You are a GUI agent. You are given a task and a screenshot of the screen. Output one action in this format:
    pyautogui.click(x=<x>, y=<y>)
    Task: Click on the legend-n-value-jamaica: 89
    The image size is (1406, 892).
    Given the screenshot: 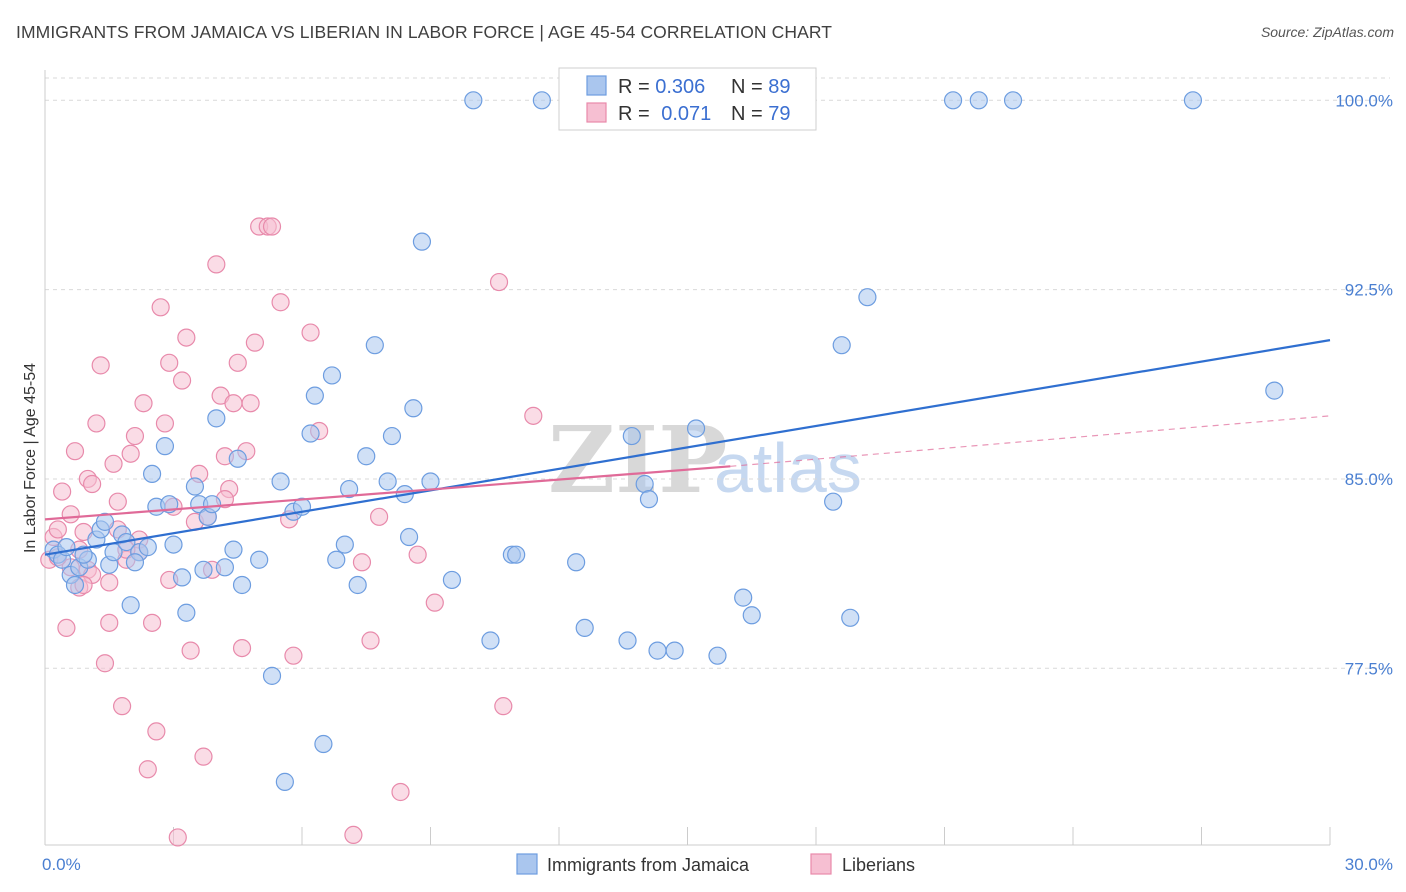 What is the action you would take?
    pyautogui.click(x=779, y=87)
    